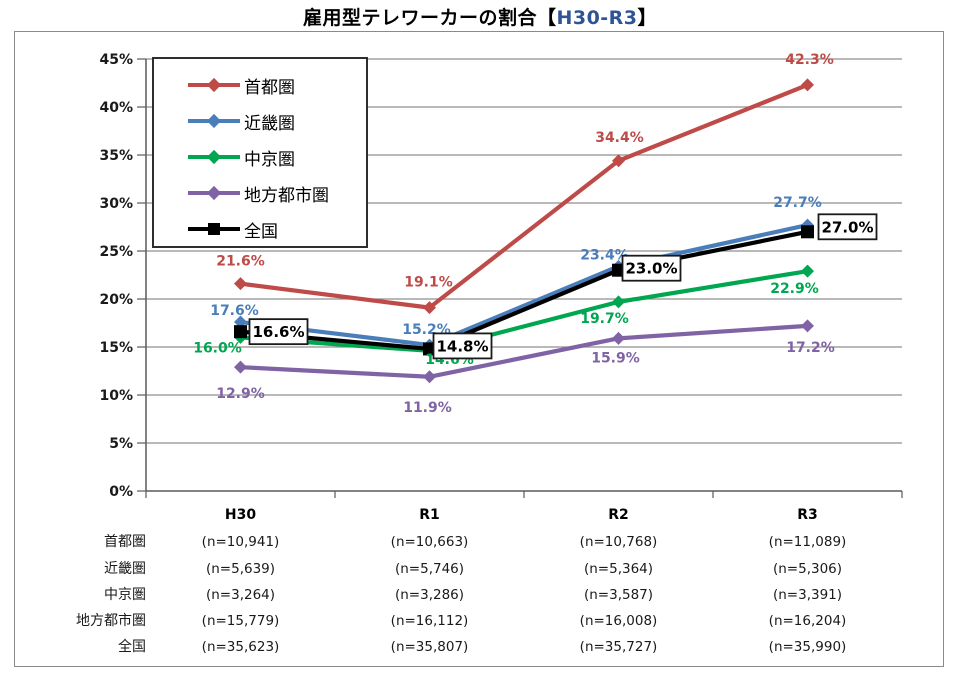 Image resolution: width=960 pixels, height=675 pixels. I want to click on series-line-zenkoku, so click(524, 290).